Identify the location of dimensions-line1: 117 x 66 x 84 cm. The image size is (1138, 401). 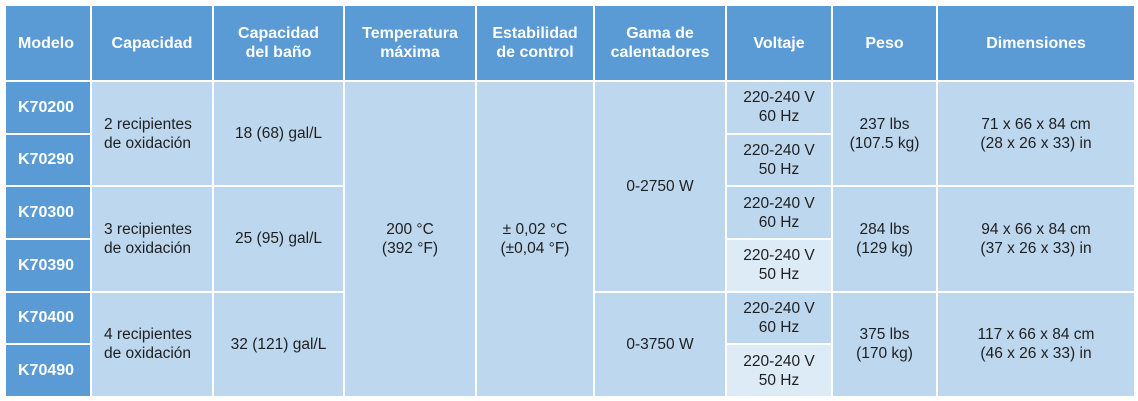
(1036, 335).